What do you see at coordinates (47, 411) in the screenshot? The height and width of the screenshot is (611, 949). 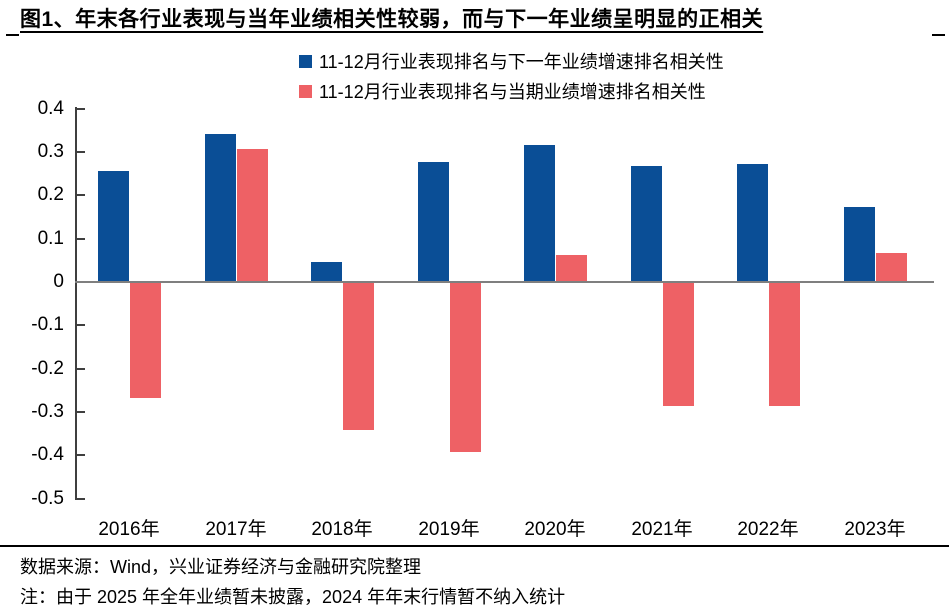 I see `y-axis-tick-label: -0.3` at bounding box center [47, 411].